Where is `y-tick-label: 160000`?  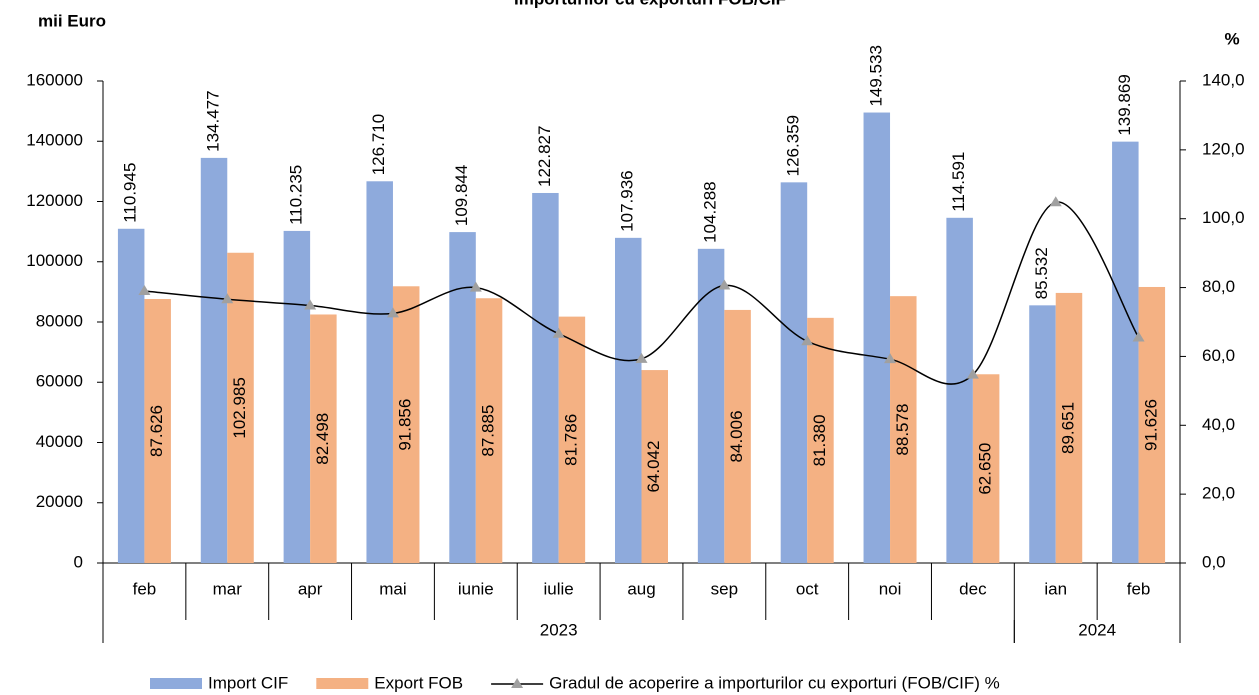 y-tick-label: 160000 is located at coordinates (54, 79).